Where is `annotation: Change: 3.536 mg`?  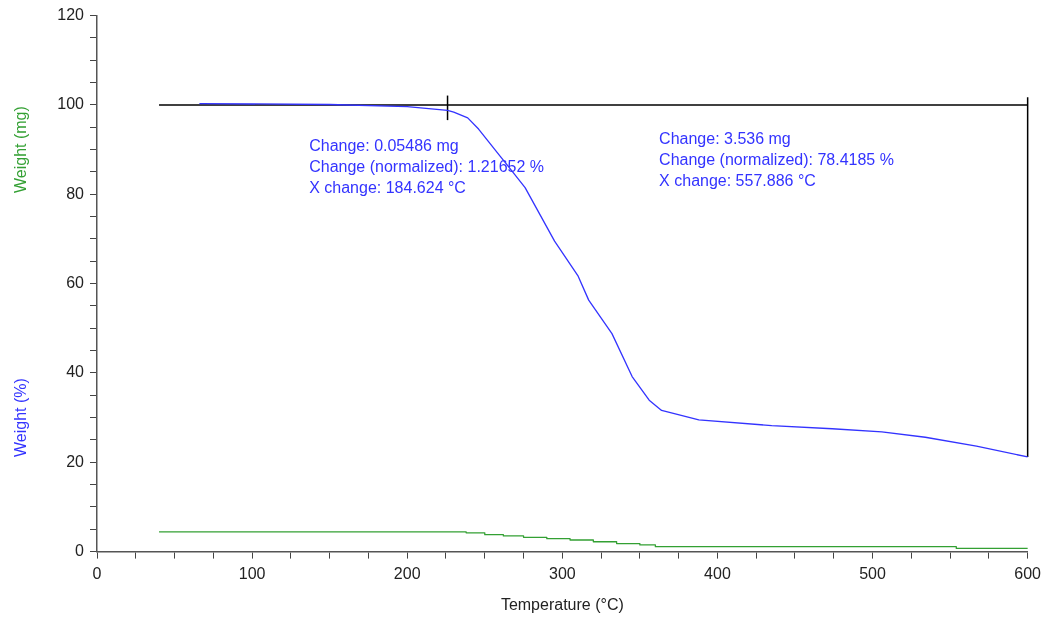 annotation: Change: 3.536 mg is located at coordinates (725, 138).